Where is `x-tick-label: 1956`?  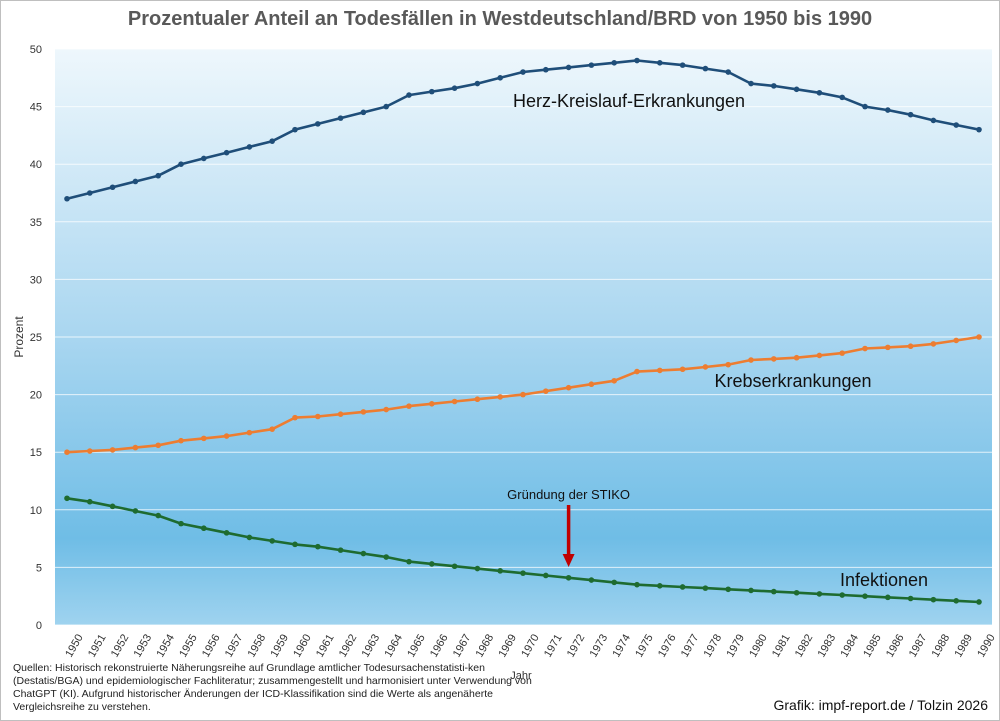 x-tick-label: 1956 is located at coordinates (211, 645).